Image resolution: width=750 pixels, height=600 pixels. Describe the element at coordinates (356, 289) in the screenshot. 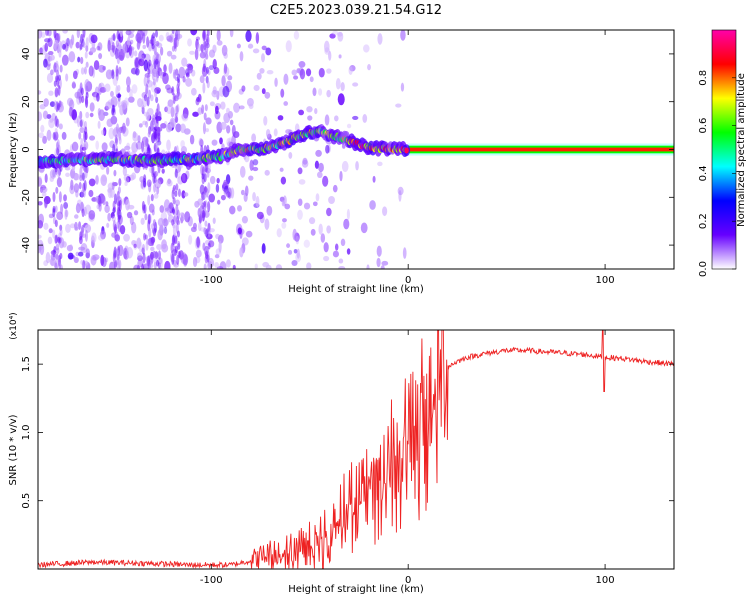

I see `spectrogram-x-label: Height of straight line (km)` at that location.